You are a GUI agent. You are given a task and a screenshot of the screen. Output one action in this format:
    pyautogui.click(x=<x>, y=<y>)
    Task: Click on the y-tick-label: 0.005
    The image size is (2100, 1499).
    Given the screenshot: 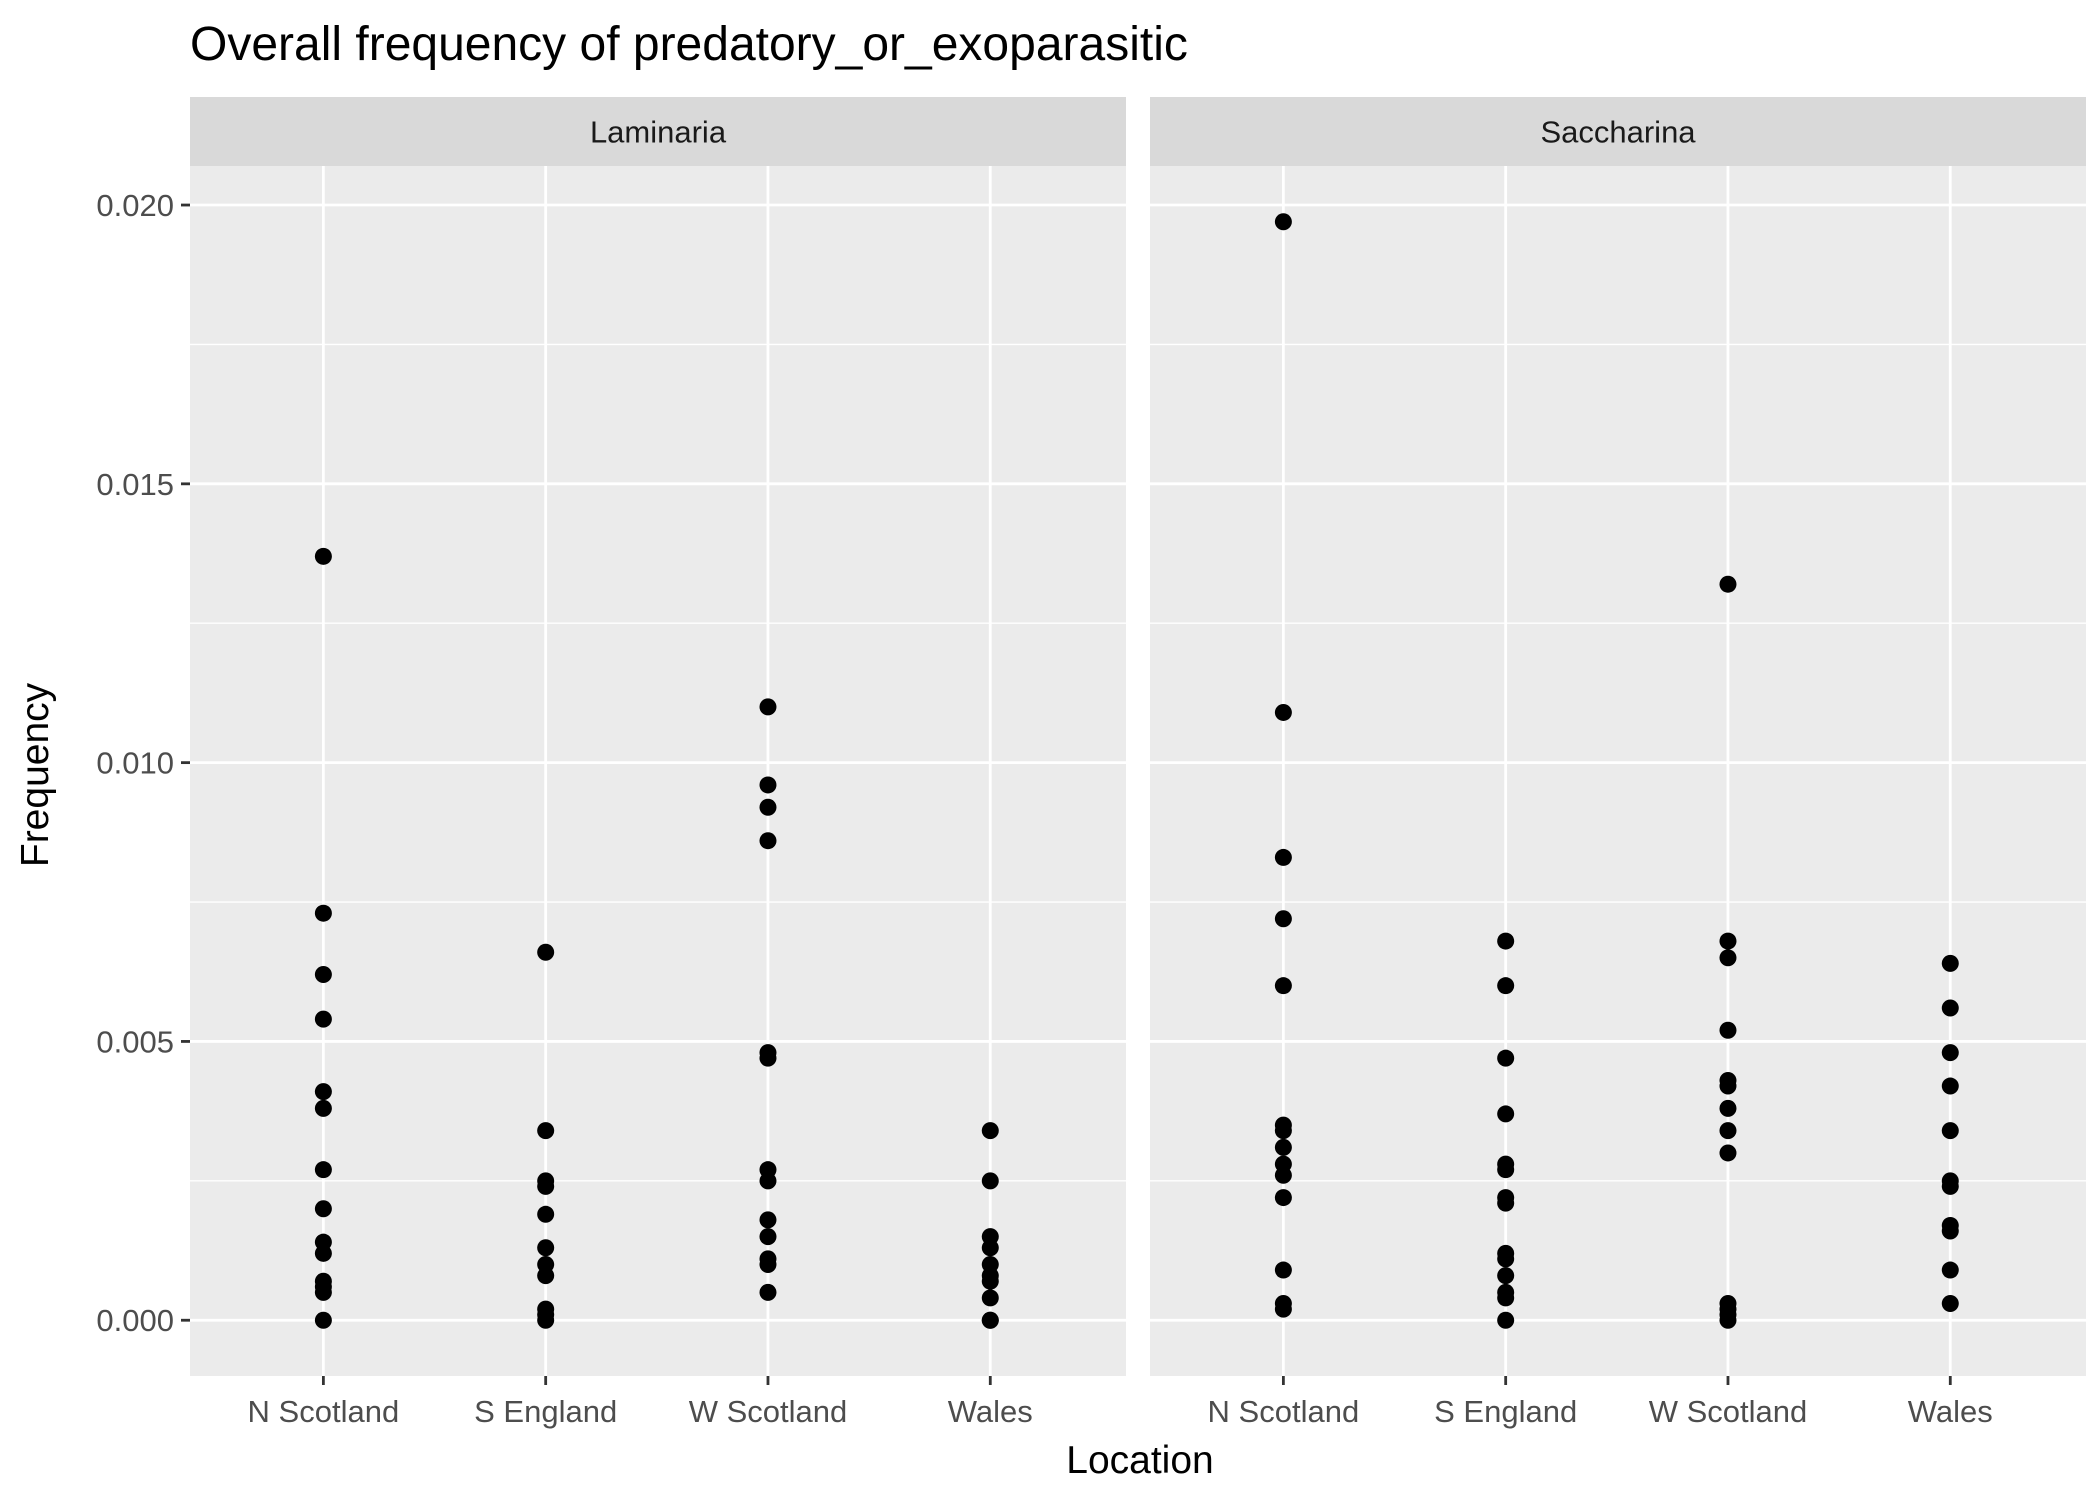 What is the action you would take?
    pyautogui.click(x=135, y=1041)
    